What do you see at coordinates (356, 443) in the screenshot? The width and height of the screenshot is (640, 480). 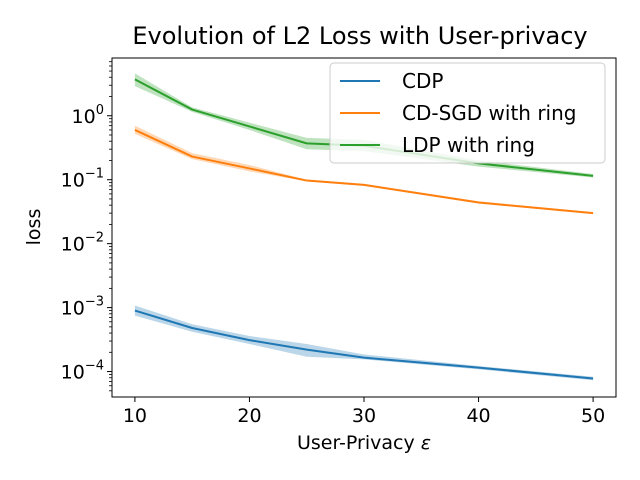 I see `x-axis-label-text: User-Privacy` at bounding box center [356, 443].